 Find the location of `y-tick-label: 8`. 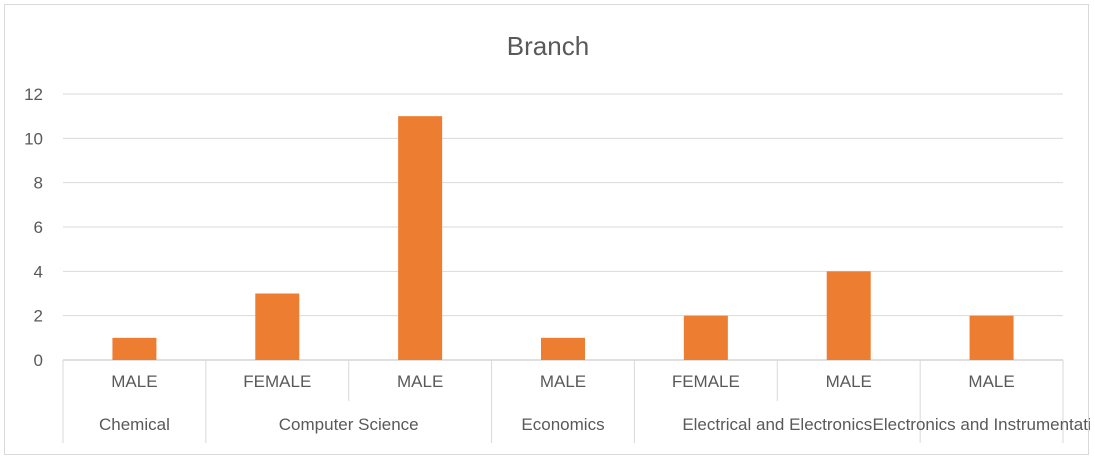

y-tick-label: 8 is located at coordinates (38, 183).